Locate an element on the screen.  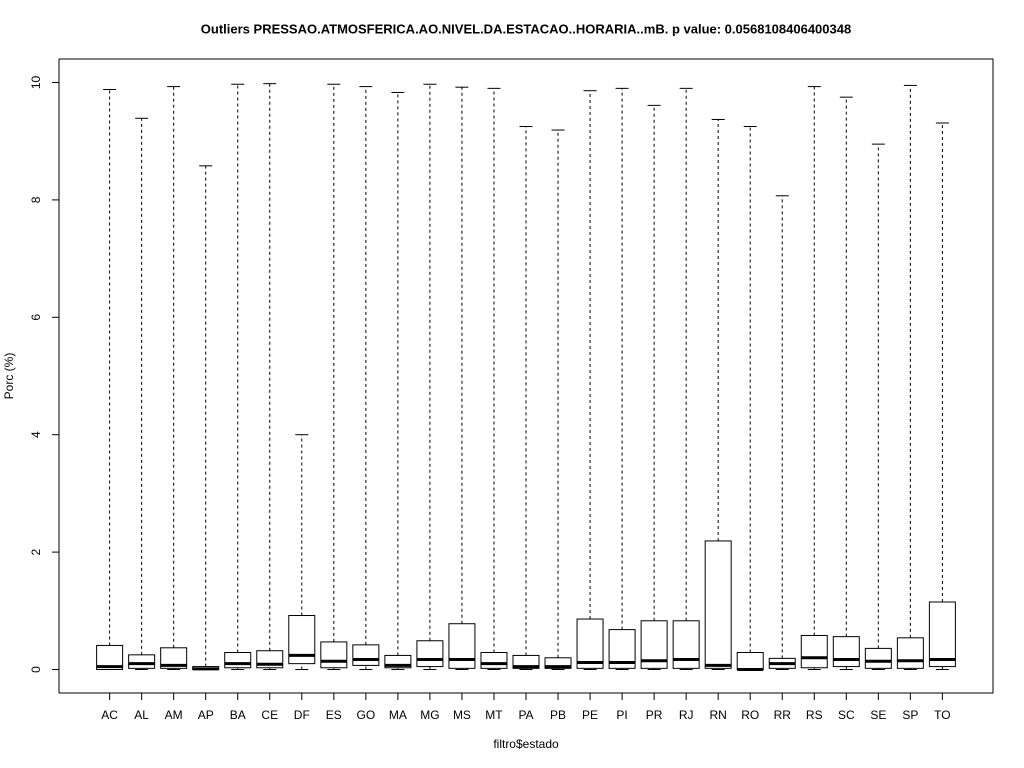
x-tick-label: AP is located at coordinates (206, 715).